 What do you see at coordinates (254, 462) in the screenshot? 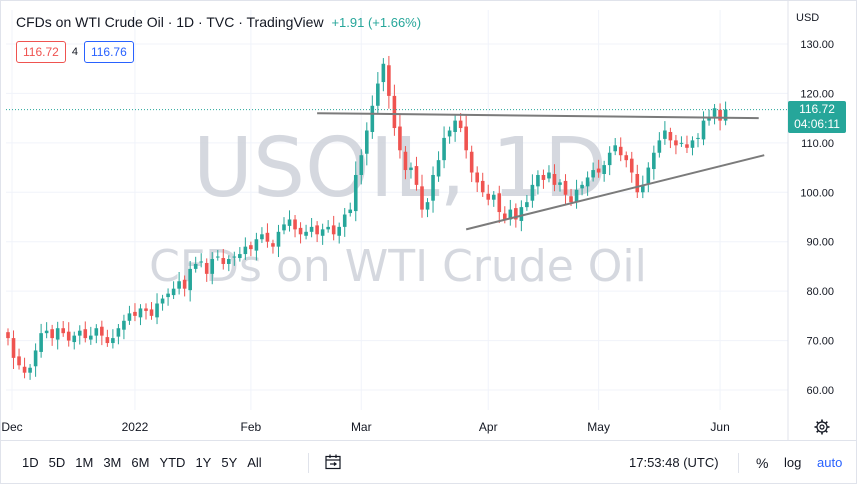
I see `range-all: All` at bounding box center [254, 462].